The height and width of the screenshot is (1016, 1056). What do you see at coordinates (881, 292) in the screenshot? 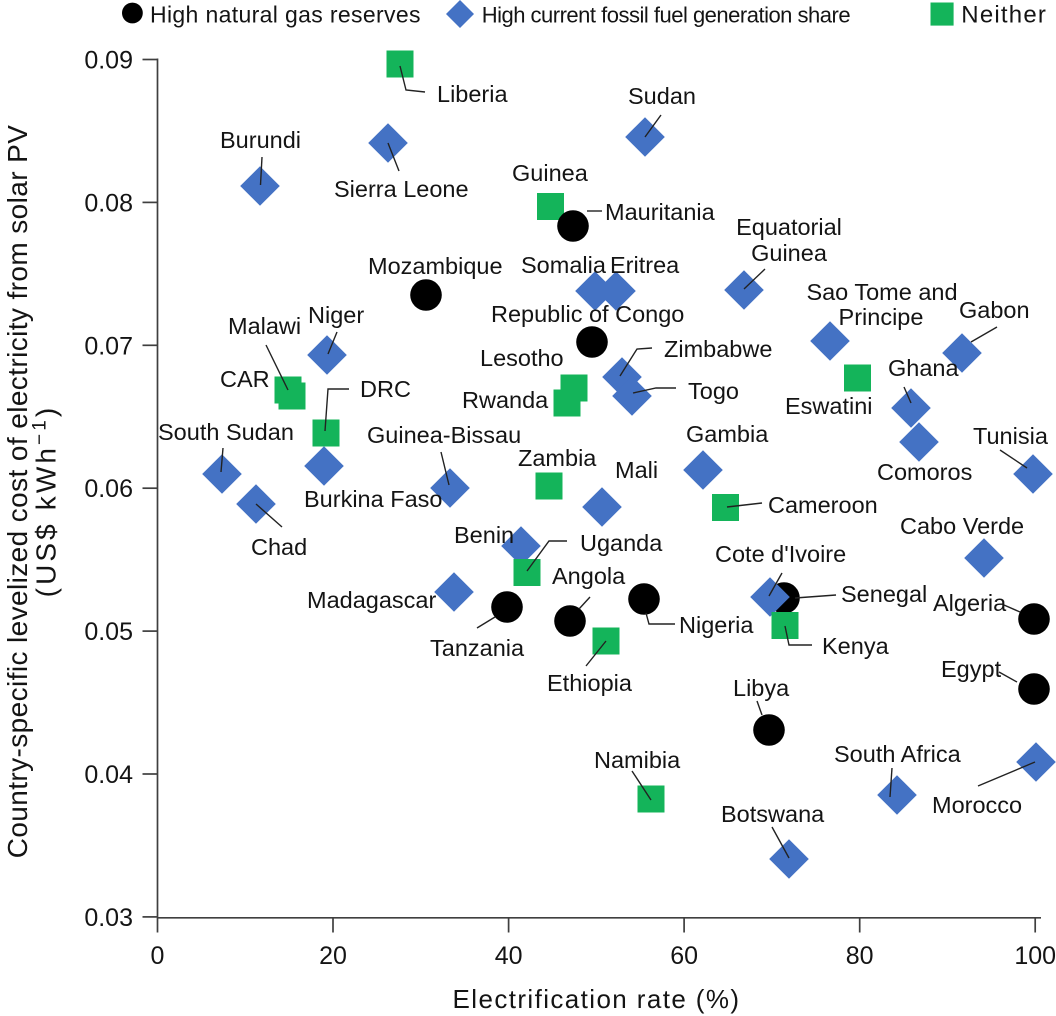
I see `svg-text: Sao Tome and` at bounding box center [881, 292].